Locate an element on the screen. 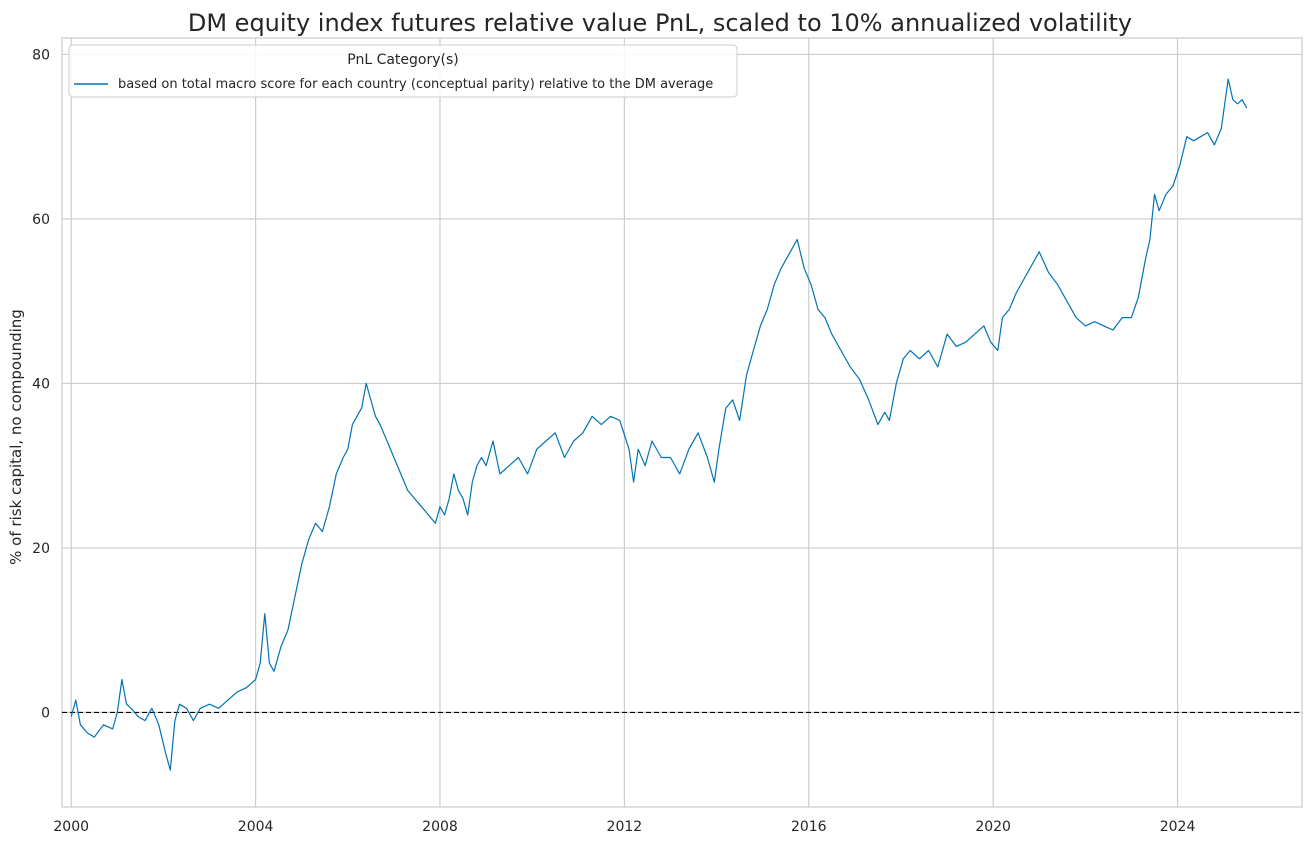  y-tick-label: 40 is located at coordinates (41, 384).